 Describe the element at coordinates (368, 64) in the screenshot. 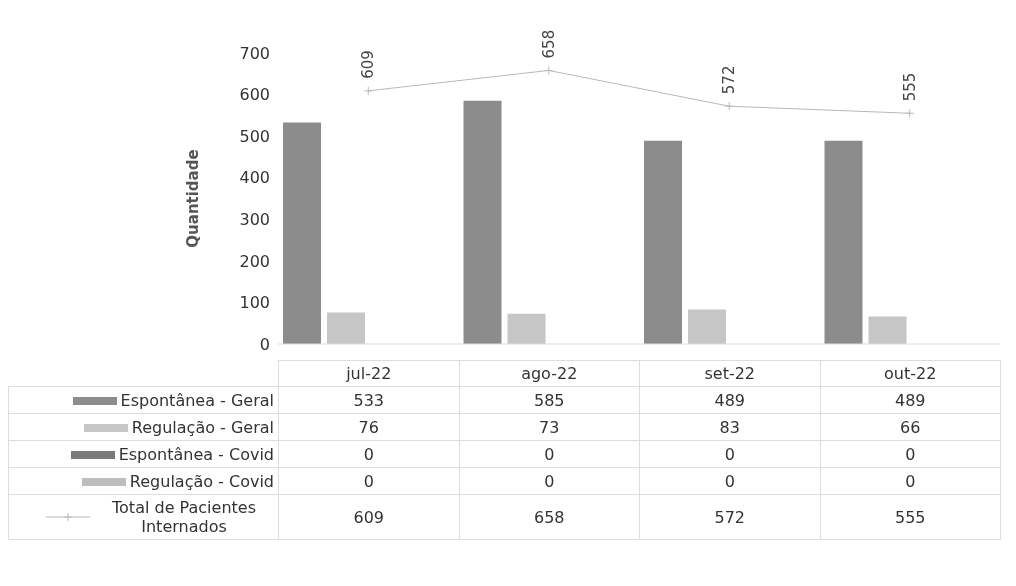

I see `text: 609` at that location.